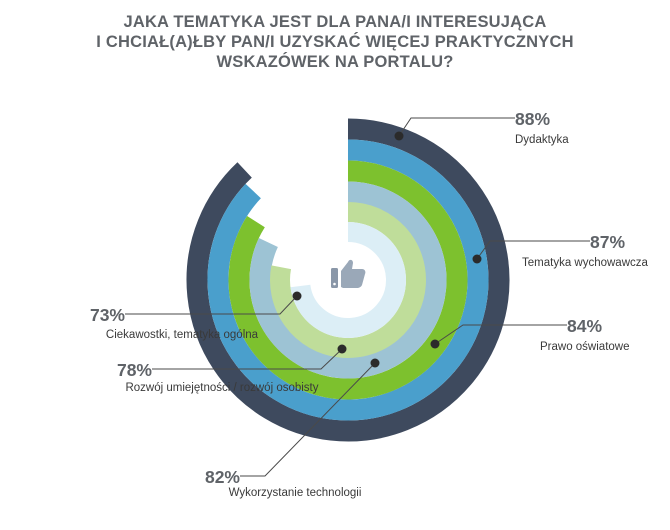  What do you see at coordinates (221, 388) in the screenshot?
I see `category-label-5: Rozwój umiejętności / rozwój osobisty` at bounding box center [221, 388].